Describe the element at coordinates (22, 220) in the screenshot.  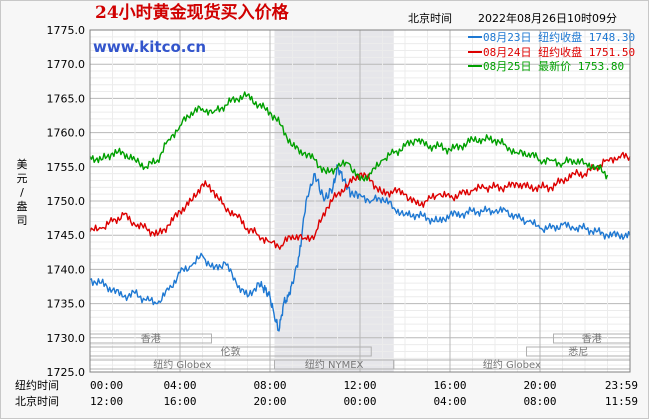
I see `y-axis-label-char-5: 司` at that location.